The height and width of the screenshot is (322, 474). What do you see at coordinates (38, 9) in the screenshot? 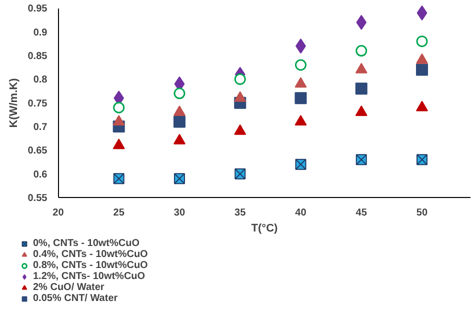
I see `y-tick-label: 0.95` at bounding box center [38, 9].